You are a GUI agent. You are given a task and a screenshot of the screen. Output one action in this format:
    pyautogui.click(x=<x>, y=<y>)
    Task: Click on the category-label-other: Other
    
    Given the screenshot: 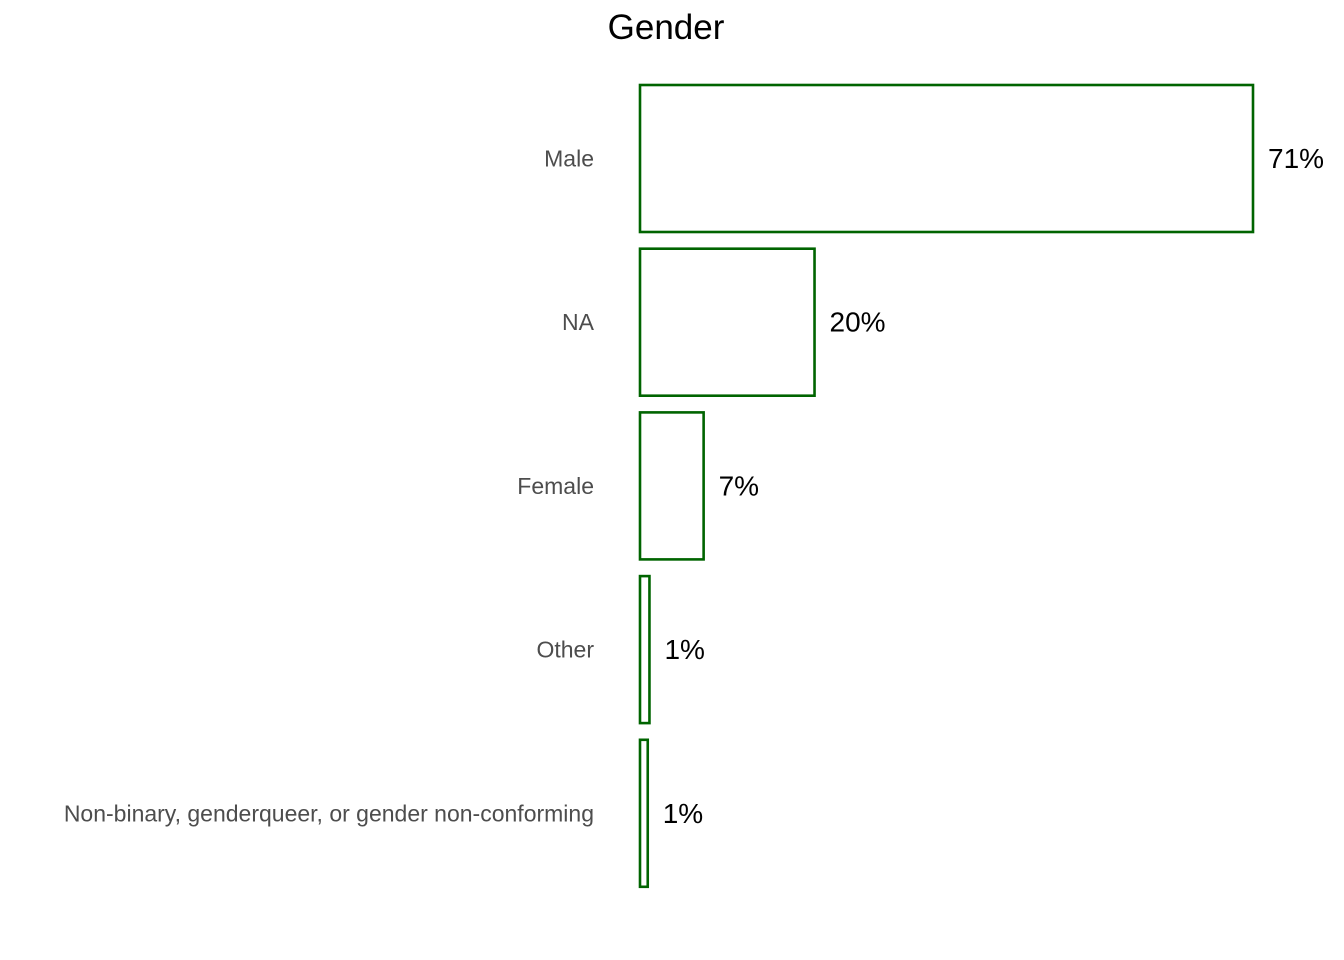 What is the action you would take?
    pyautogui.click(x=565, y=650)
    